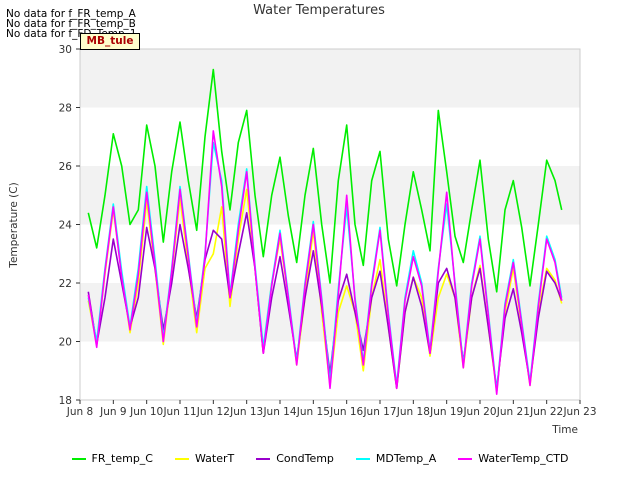 The width and height of the screenshot is (640, 480). I want to click on x-tick-label: Jun 13, so click(246, 412).